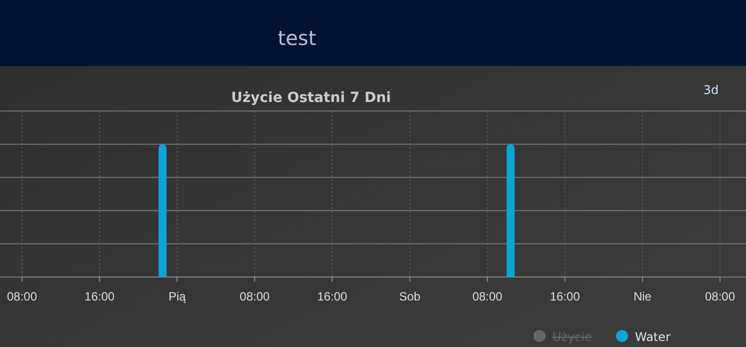 The height and width of the screenshot is (347, 746). I want to click on x-tick-label: Sob, so click(410, 297).